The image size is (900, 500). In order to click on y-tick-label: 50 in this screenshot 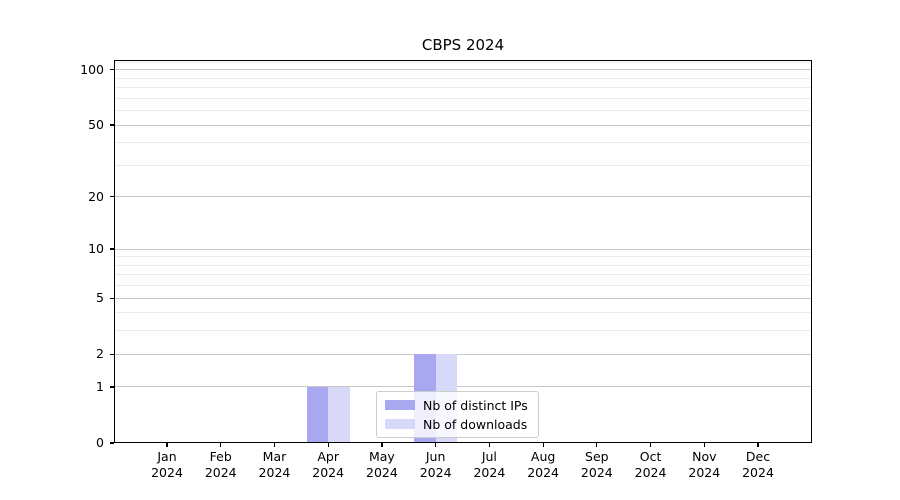, I will do `click(96, 125)`.